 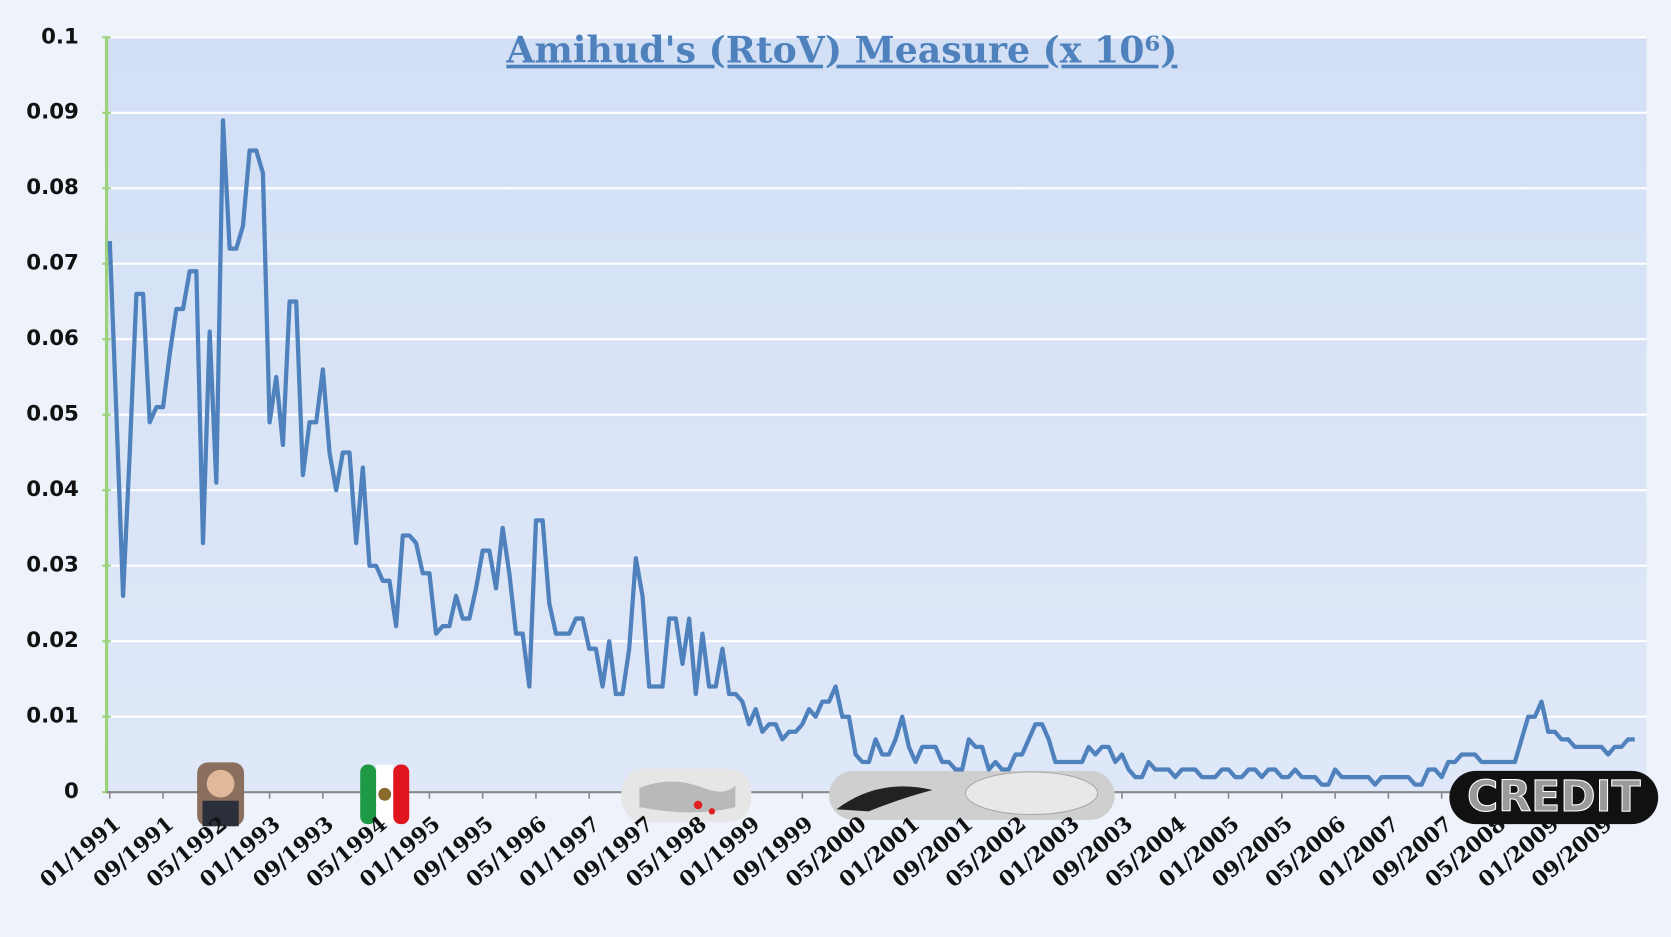 I want to click on y-tick-label: 0.03, so click(x=52, y=565).